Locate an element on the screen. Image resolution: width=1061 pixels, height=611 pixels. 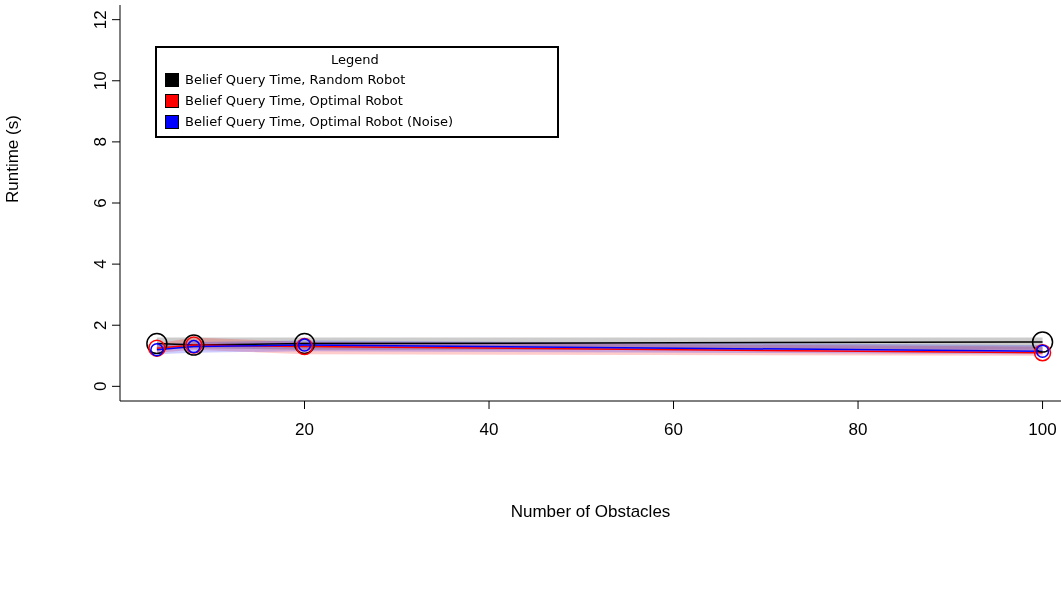
legend-label: Belief Query Time, Random Robot is located at coordinates (295, 80).